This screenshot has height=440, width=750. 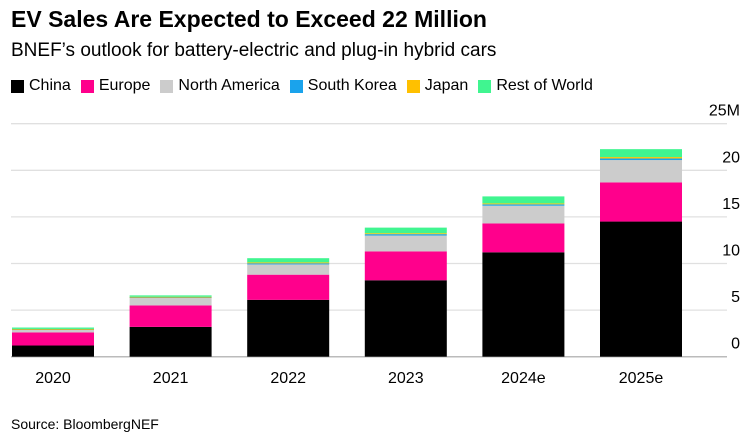 I want to click on legend-label: Japan, so click(x=446, y=85).